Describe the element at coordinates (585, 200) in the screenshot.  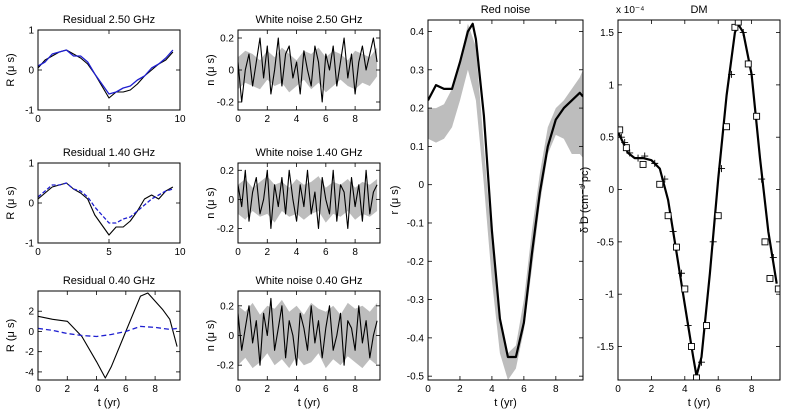
I see `y-axis-label: δ D (cm⁻³ pc)` at that location.